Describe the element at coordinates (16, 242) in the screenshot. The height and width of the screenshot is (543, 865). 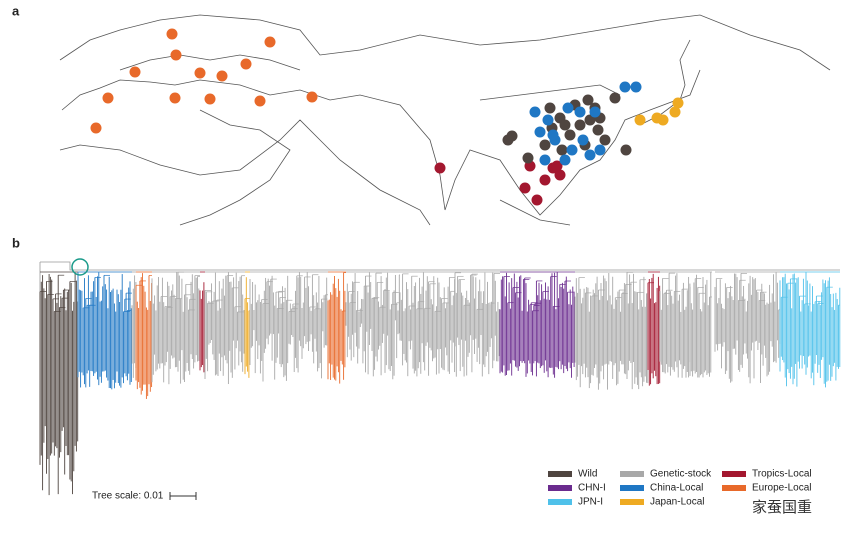
I see `panel-label: b` at that location.